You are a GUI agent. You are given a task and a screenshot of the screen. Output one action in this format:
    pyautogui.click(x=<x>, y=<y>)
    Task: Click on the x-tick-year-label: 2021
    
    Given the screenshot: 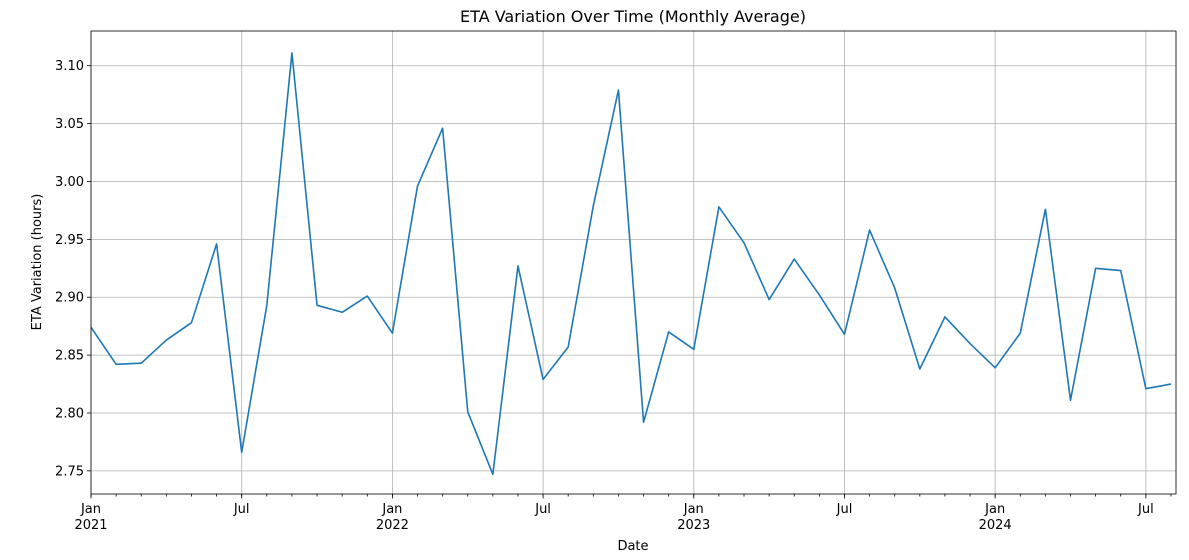 What is the action you would take?
    pyautogui.click(x=90, y=525)
    